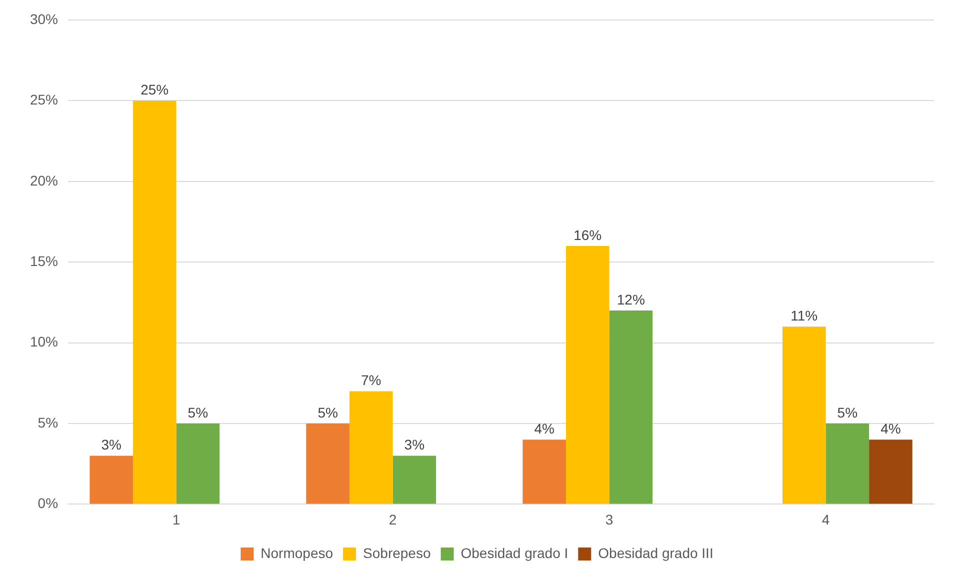 This screenshot has width=954, height=581. I want to click on data-label: 11%, so click(804, 316).